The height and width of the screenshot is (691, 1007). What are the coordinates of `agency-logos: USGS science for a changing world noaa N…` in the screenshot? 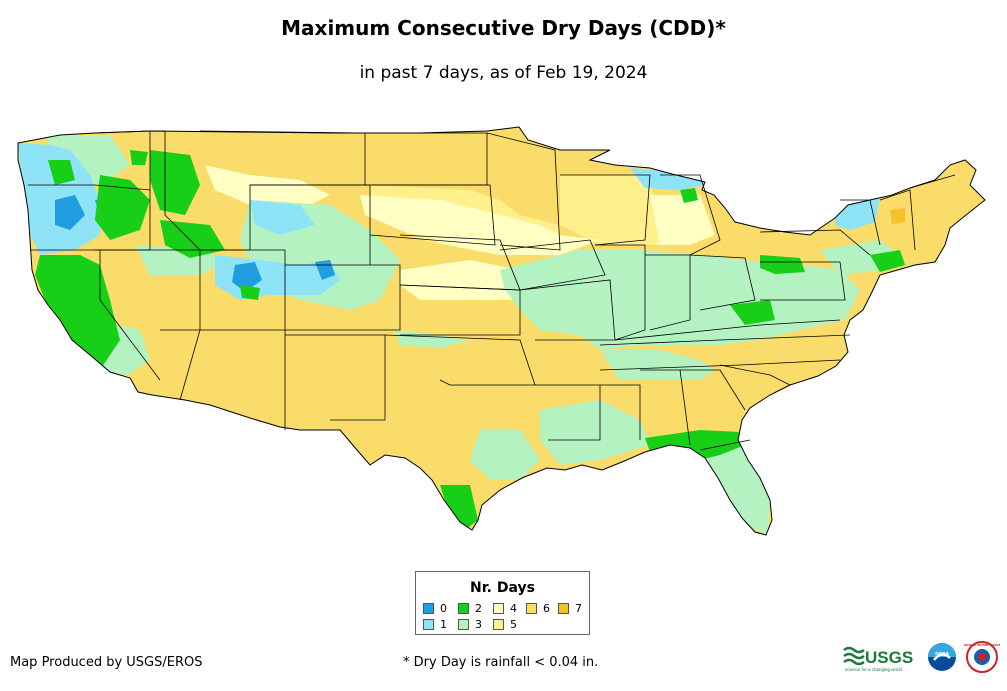 It's located at (922, 657).